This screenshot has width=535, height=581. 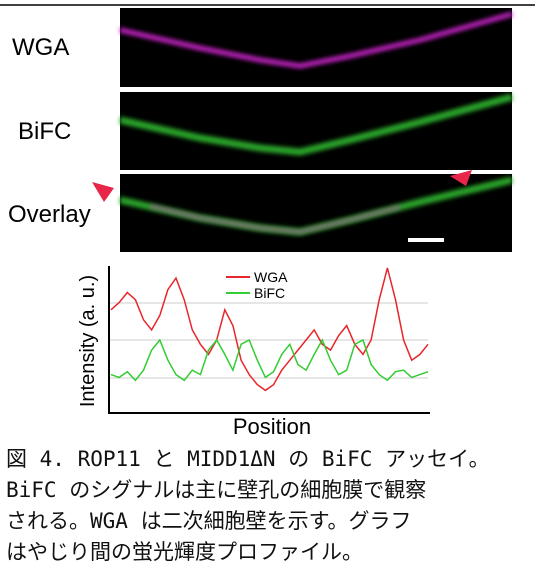 I want to click on panel-label: Overlay, so click(x=49, y=214).